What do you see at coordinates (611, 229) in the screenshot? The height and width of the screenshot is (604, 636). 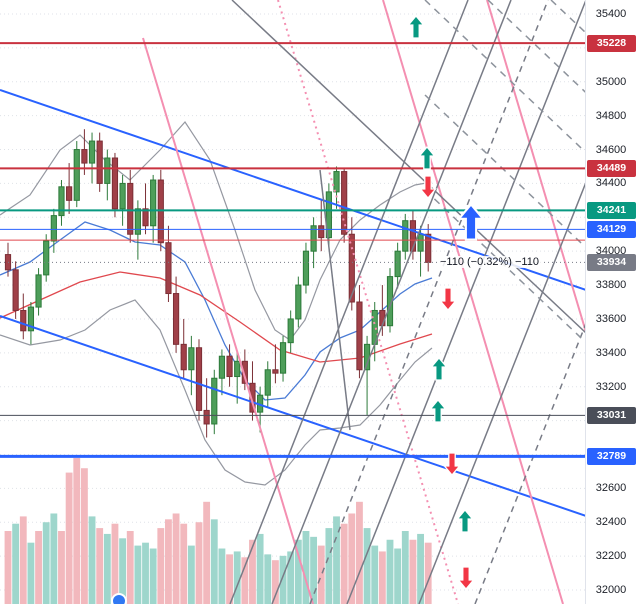 I see `price-badge: 34129` at bounding box center [611, 229].